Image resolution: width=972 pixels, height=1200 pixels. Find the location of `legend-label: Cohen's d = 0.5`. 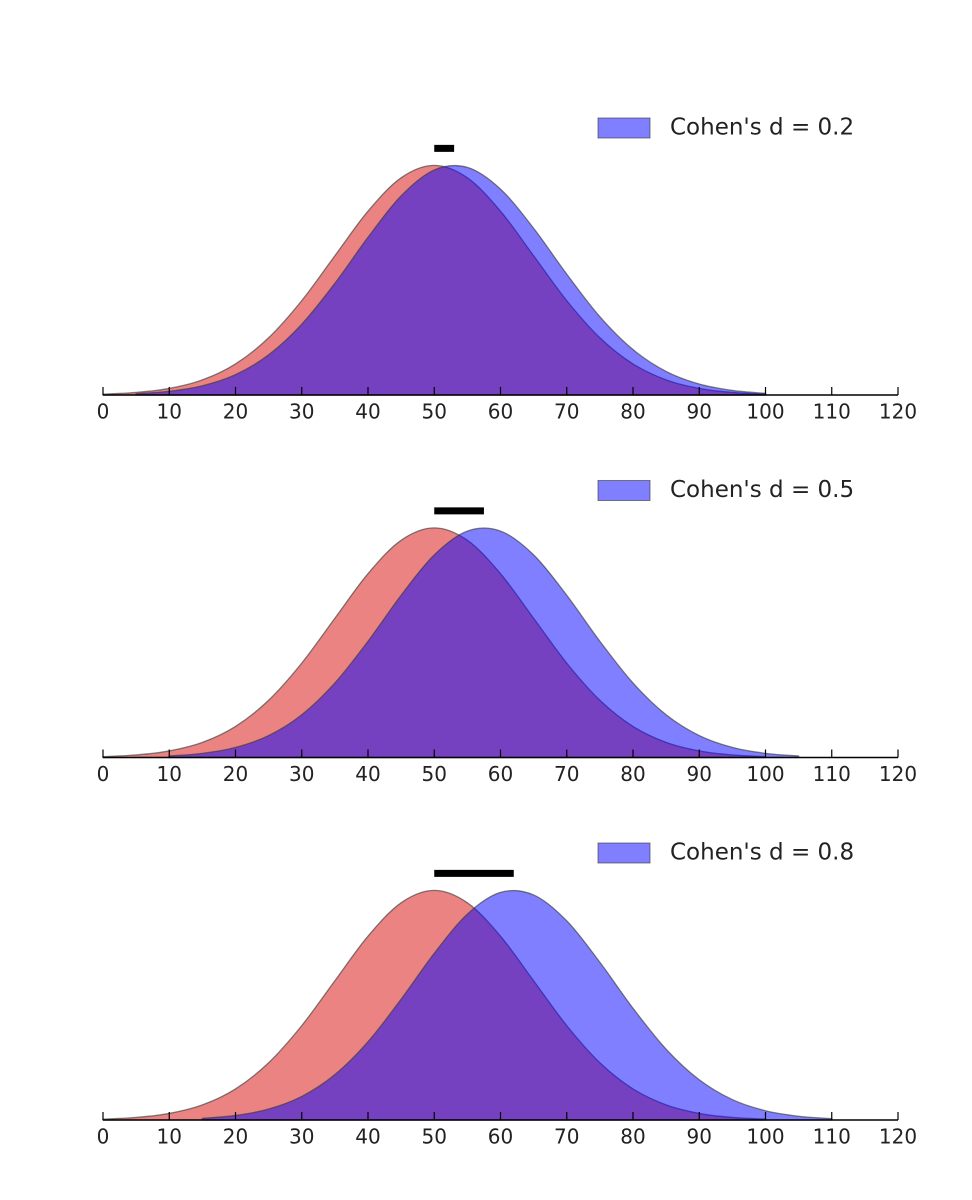

legend-label: Cohen's d = 0.5 is located at coordinates (762, 490).